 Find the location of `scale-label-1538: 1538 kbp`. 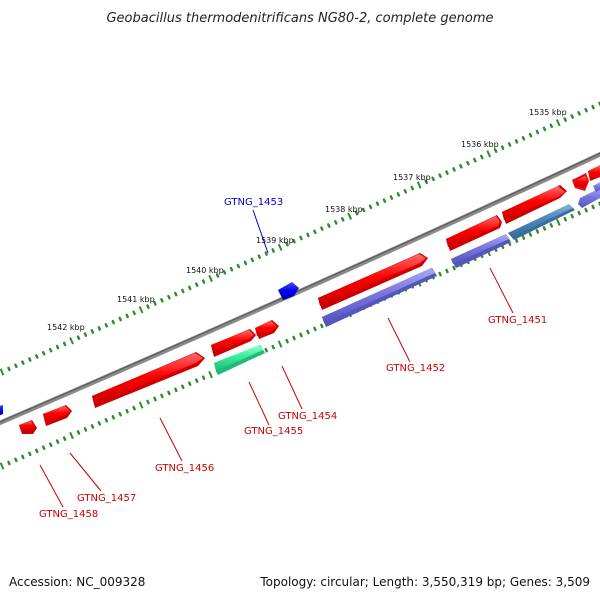

scale-label-1538: 1538 kbp is located at coordinates (344, 209).